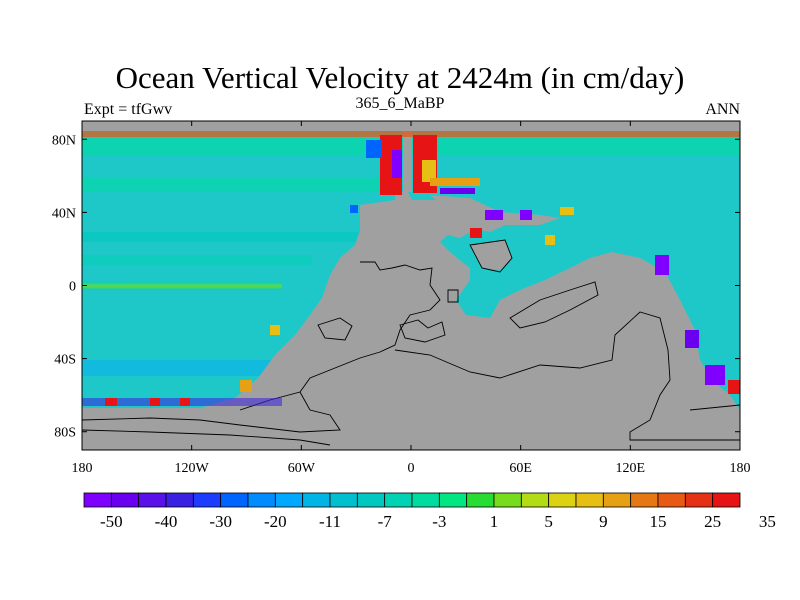 This screenshot has width=800, height=600. Describe the element at coordinates (603, 521) in the screenshot. I see `colorbar-label: 9` at that location.